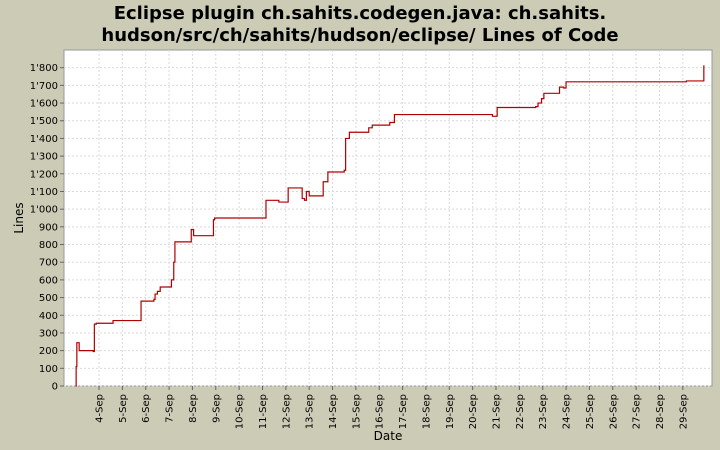 This screenshot has width=720, height=450. I want to click on y-tick-label: 1'000, so click(44, 210).